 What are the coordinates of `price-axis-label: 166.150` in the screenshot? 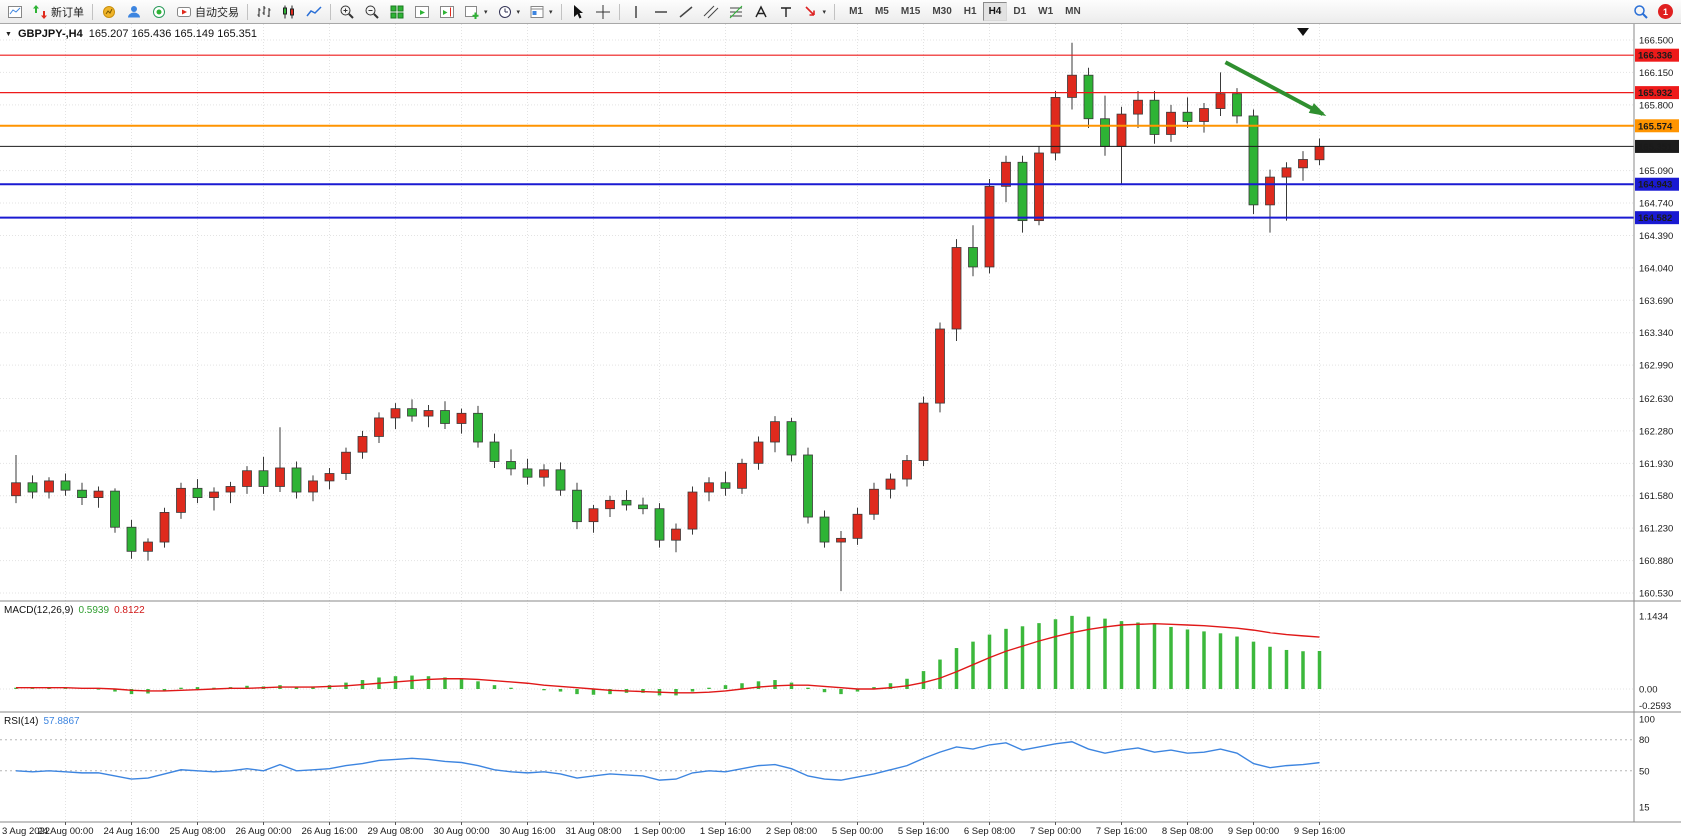 It's located at (1656, 73).